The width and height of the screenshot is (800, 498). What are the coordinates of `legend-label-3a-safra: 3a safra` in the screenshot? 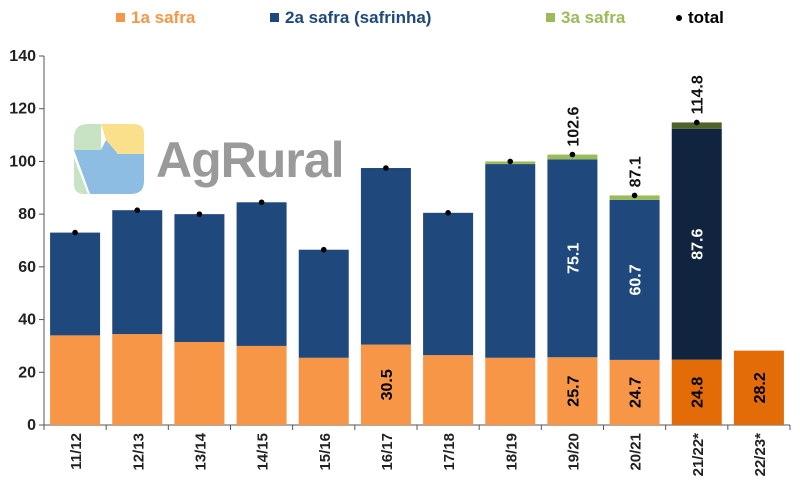 It's located at (593, 17).